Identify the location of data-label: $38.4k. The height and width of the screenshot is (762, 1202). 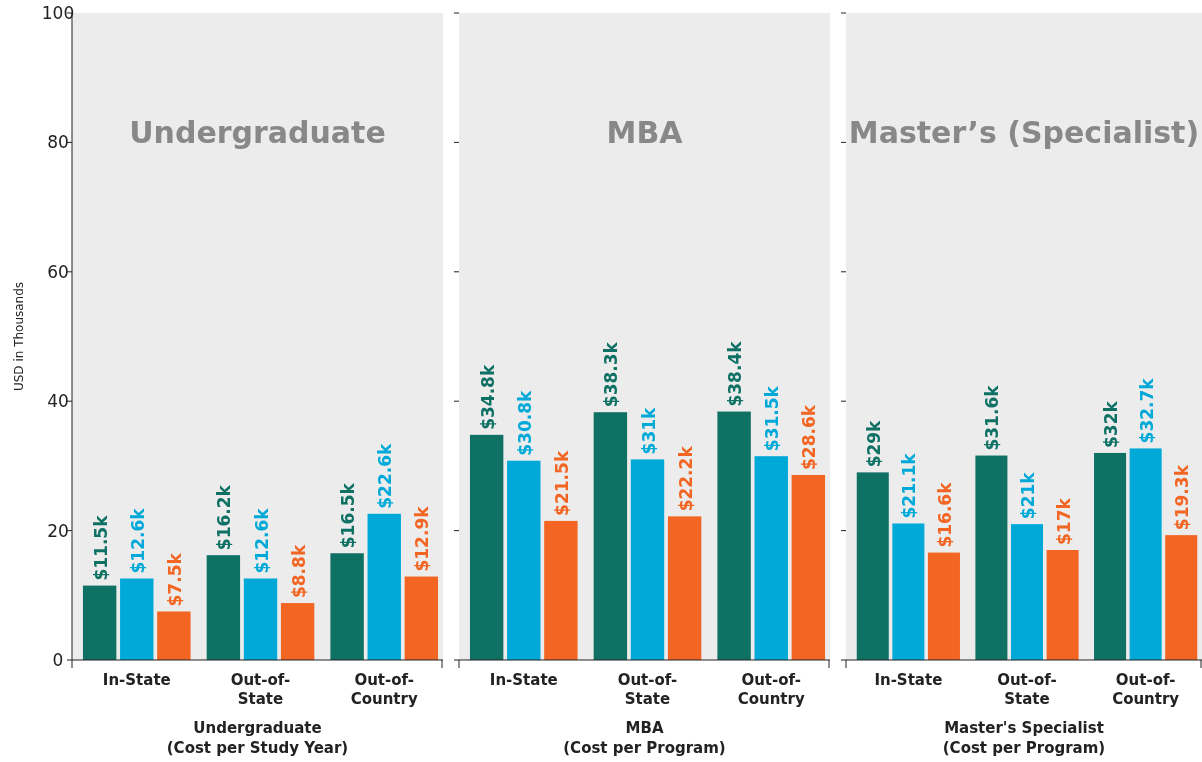
(735, 373).